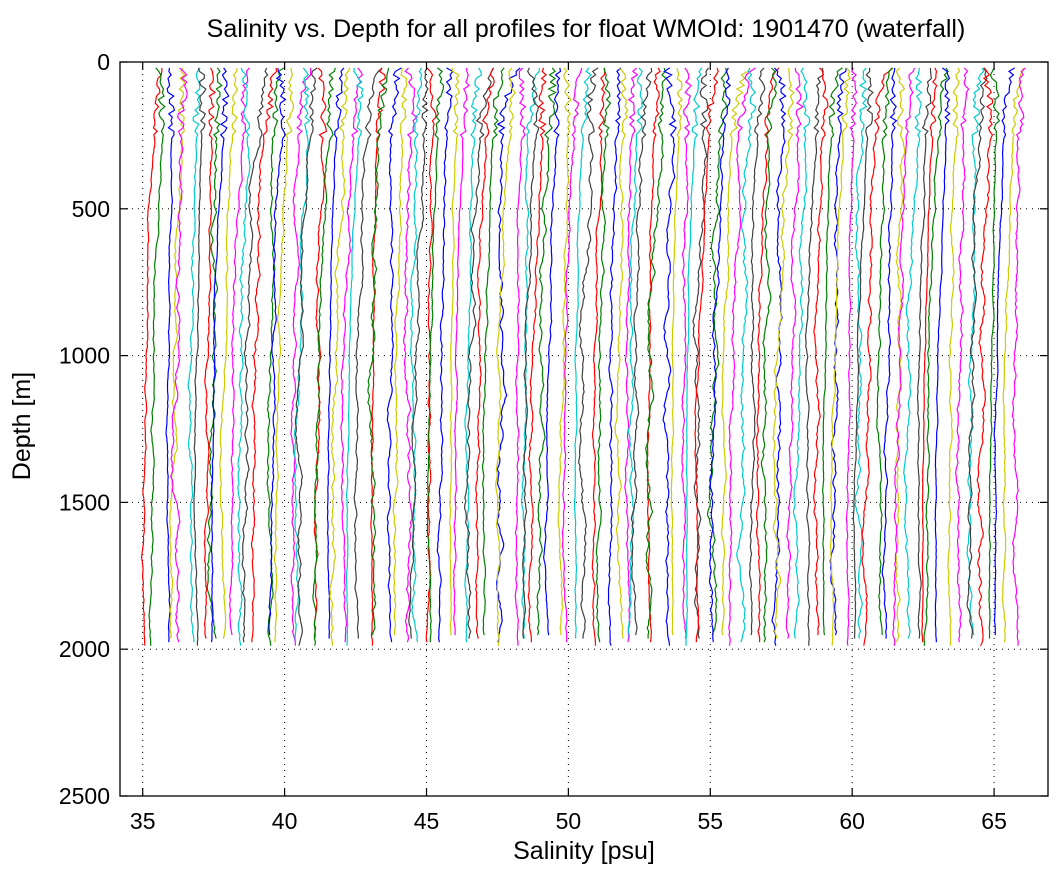 This screenshot has height=871, width=1056. I want to click on x-axis-label: Salinity [psu], so click(584, 851).